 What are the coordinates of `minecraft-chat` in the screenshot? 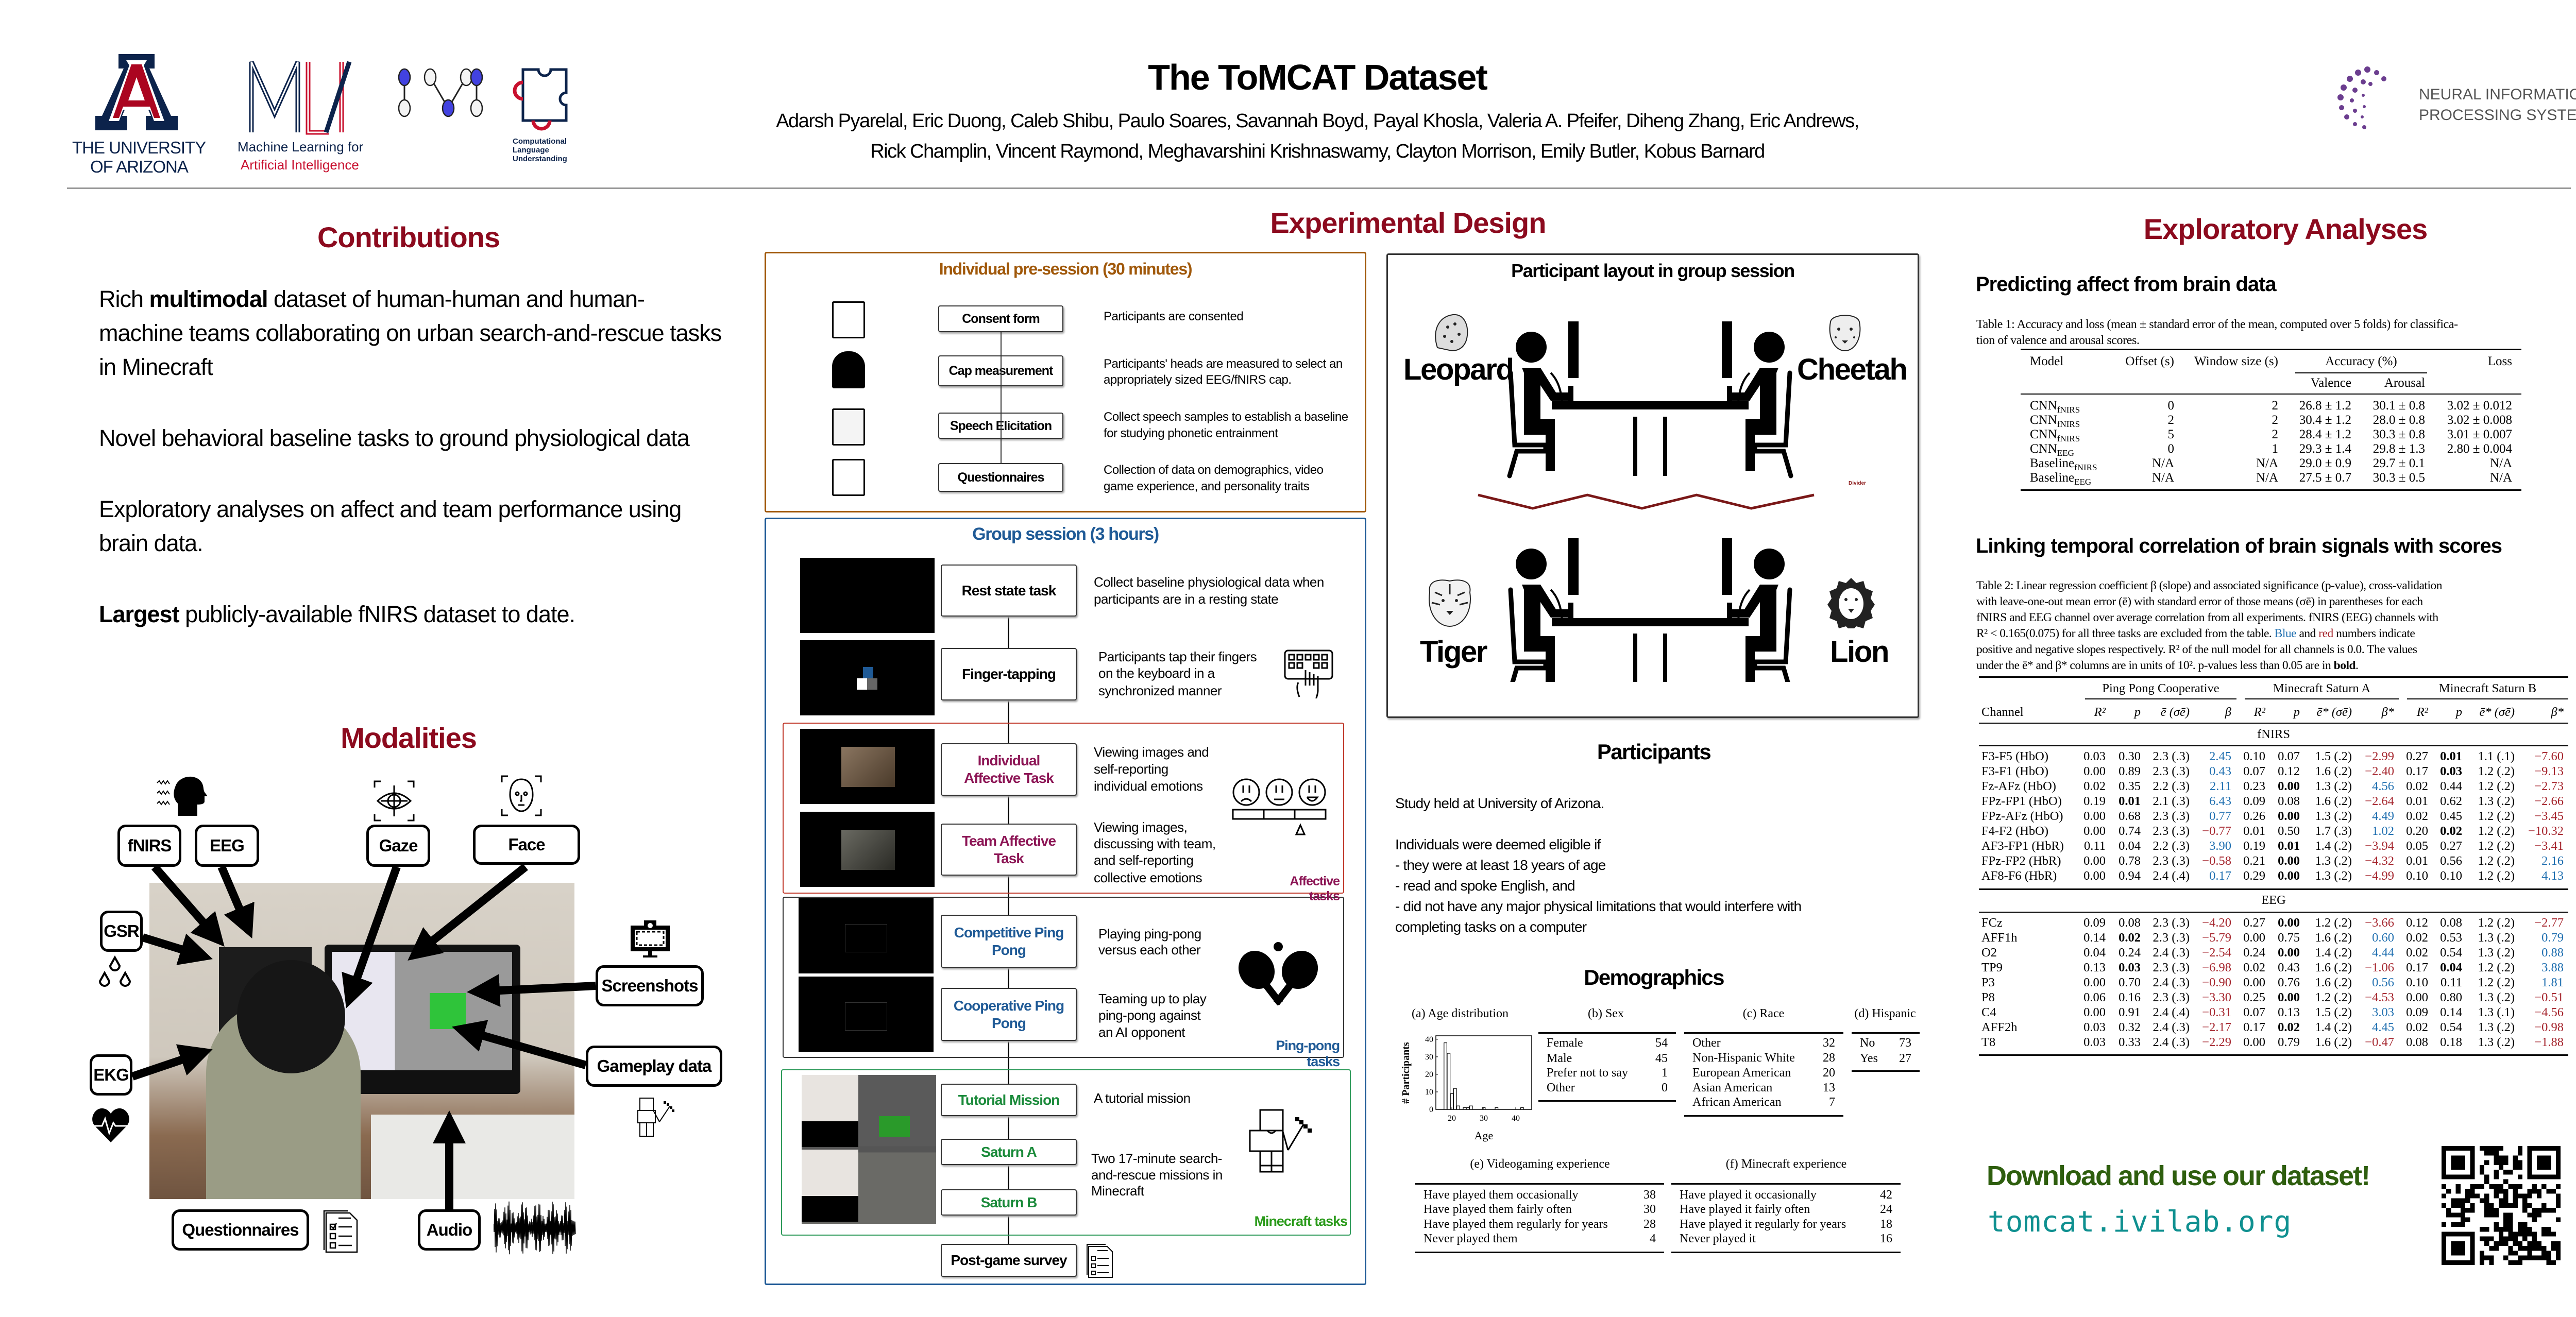 It's located at (830, 1134).